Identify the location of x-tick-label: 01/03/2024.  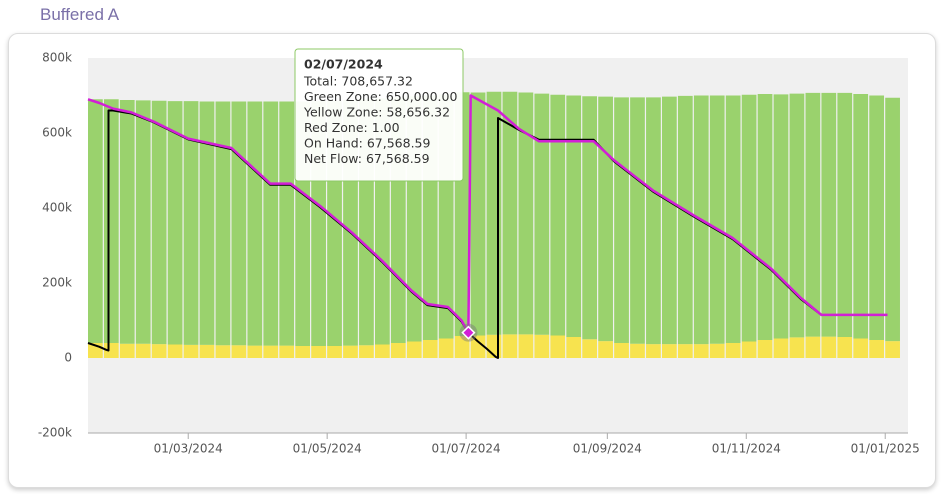
(188, 449).